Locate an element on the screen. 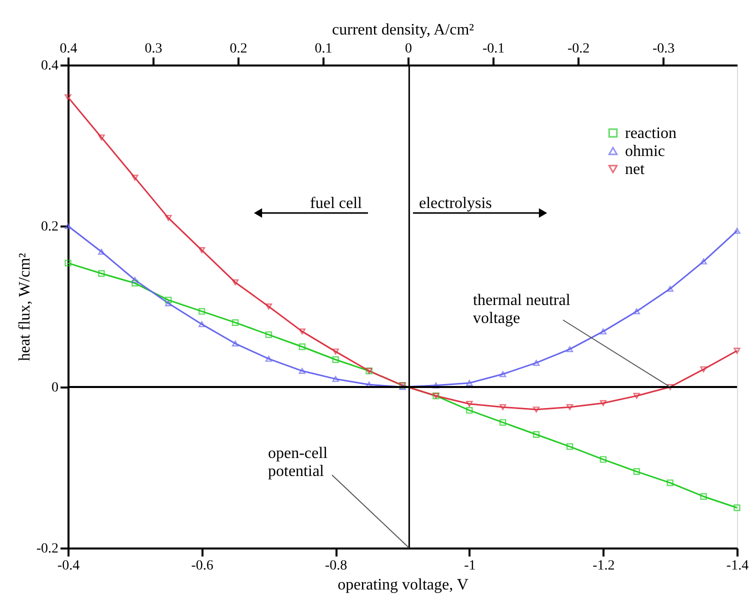 The height and width of the screenshot is (599, 755). x2-tick-label: 0.1 is located at coordinates (323, 49).